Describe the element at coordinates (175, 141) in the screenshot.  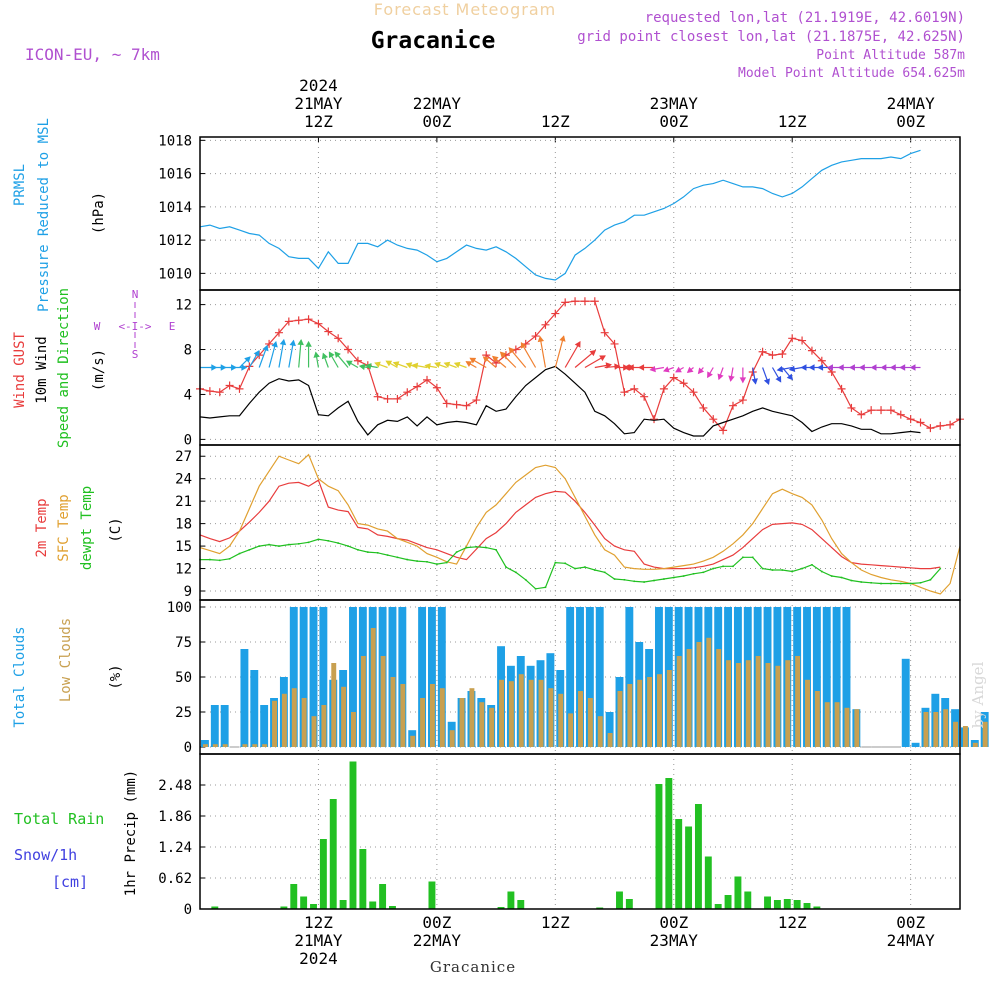
I see `y-tick-label: 1018` at that location.